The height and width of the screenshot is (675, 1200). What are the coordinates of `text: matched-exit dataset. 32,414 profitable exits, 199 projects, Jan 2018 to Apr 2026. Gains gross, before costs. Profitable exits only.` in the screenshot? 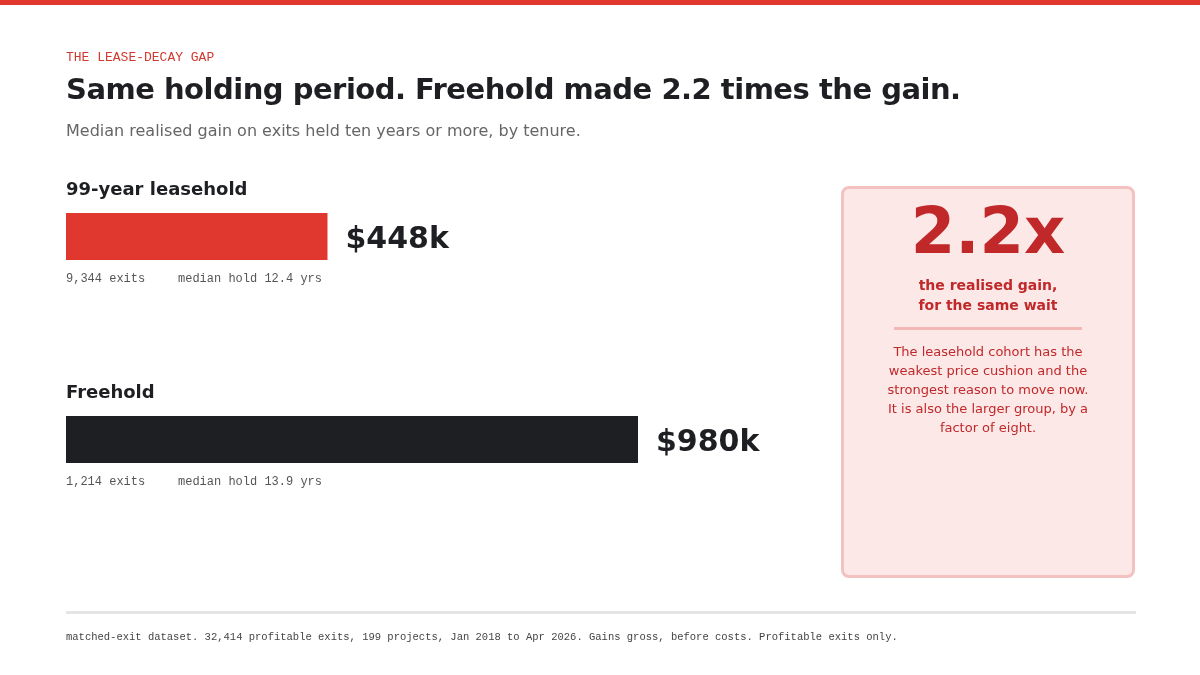 It's located at (482, 637).